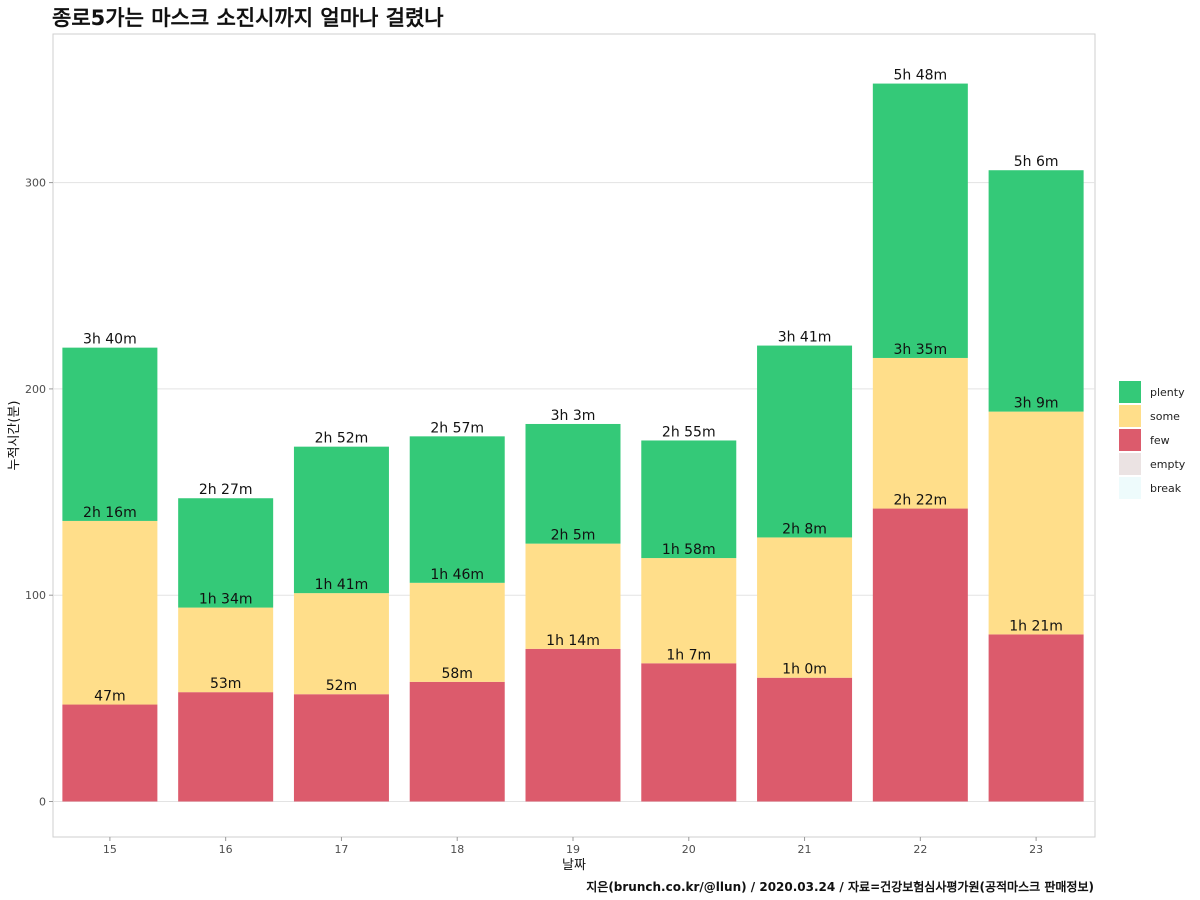 This screenshot has height=900, width=1200. Describe the element at coordinates (1036, 162) in the screenshot. I see `bar-label: 5h 6m` at that location.